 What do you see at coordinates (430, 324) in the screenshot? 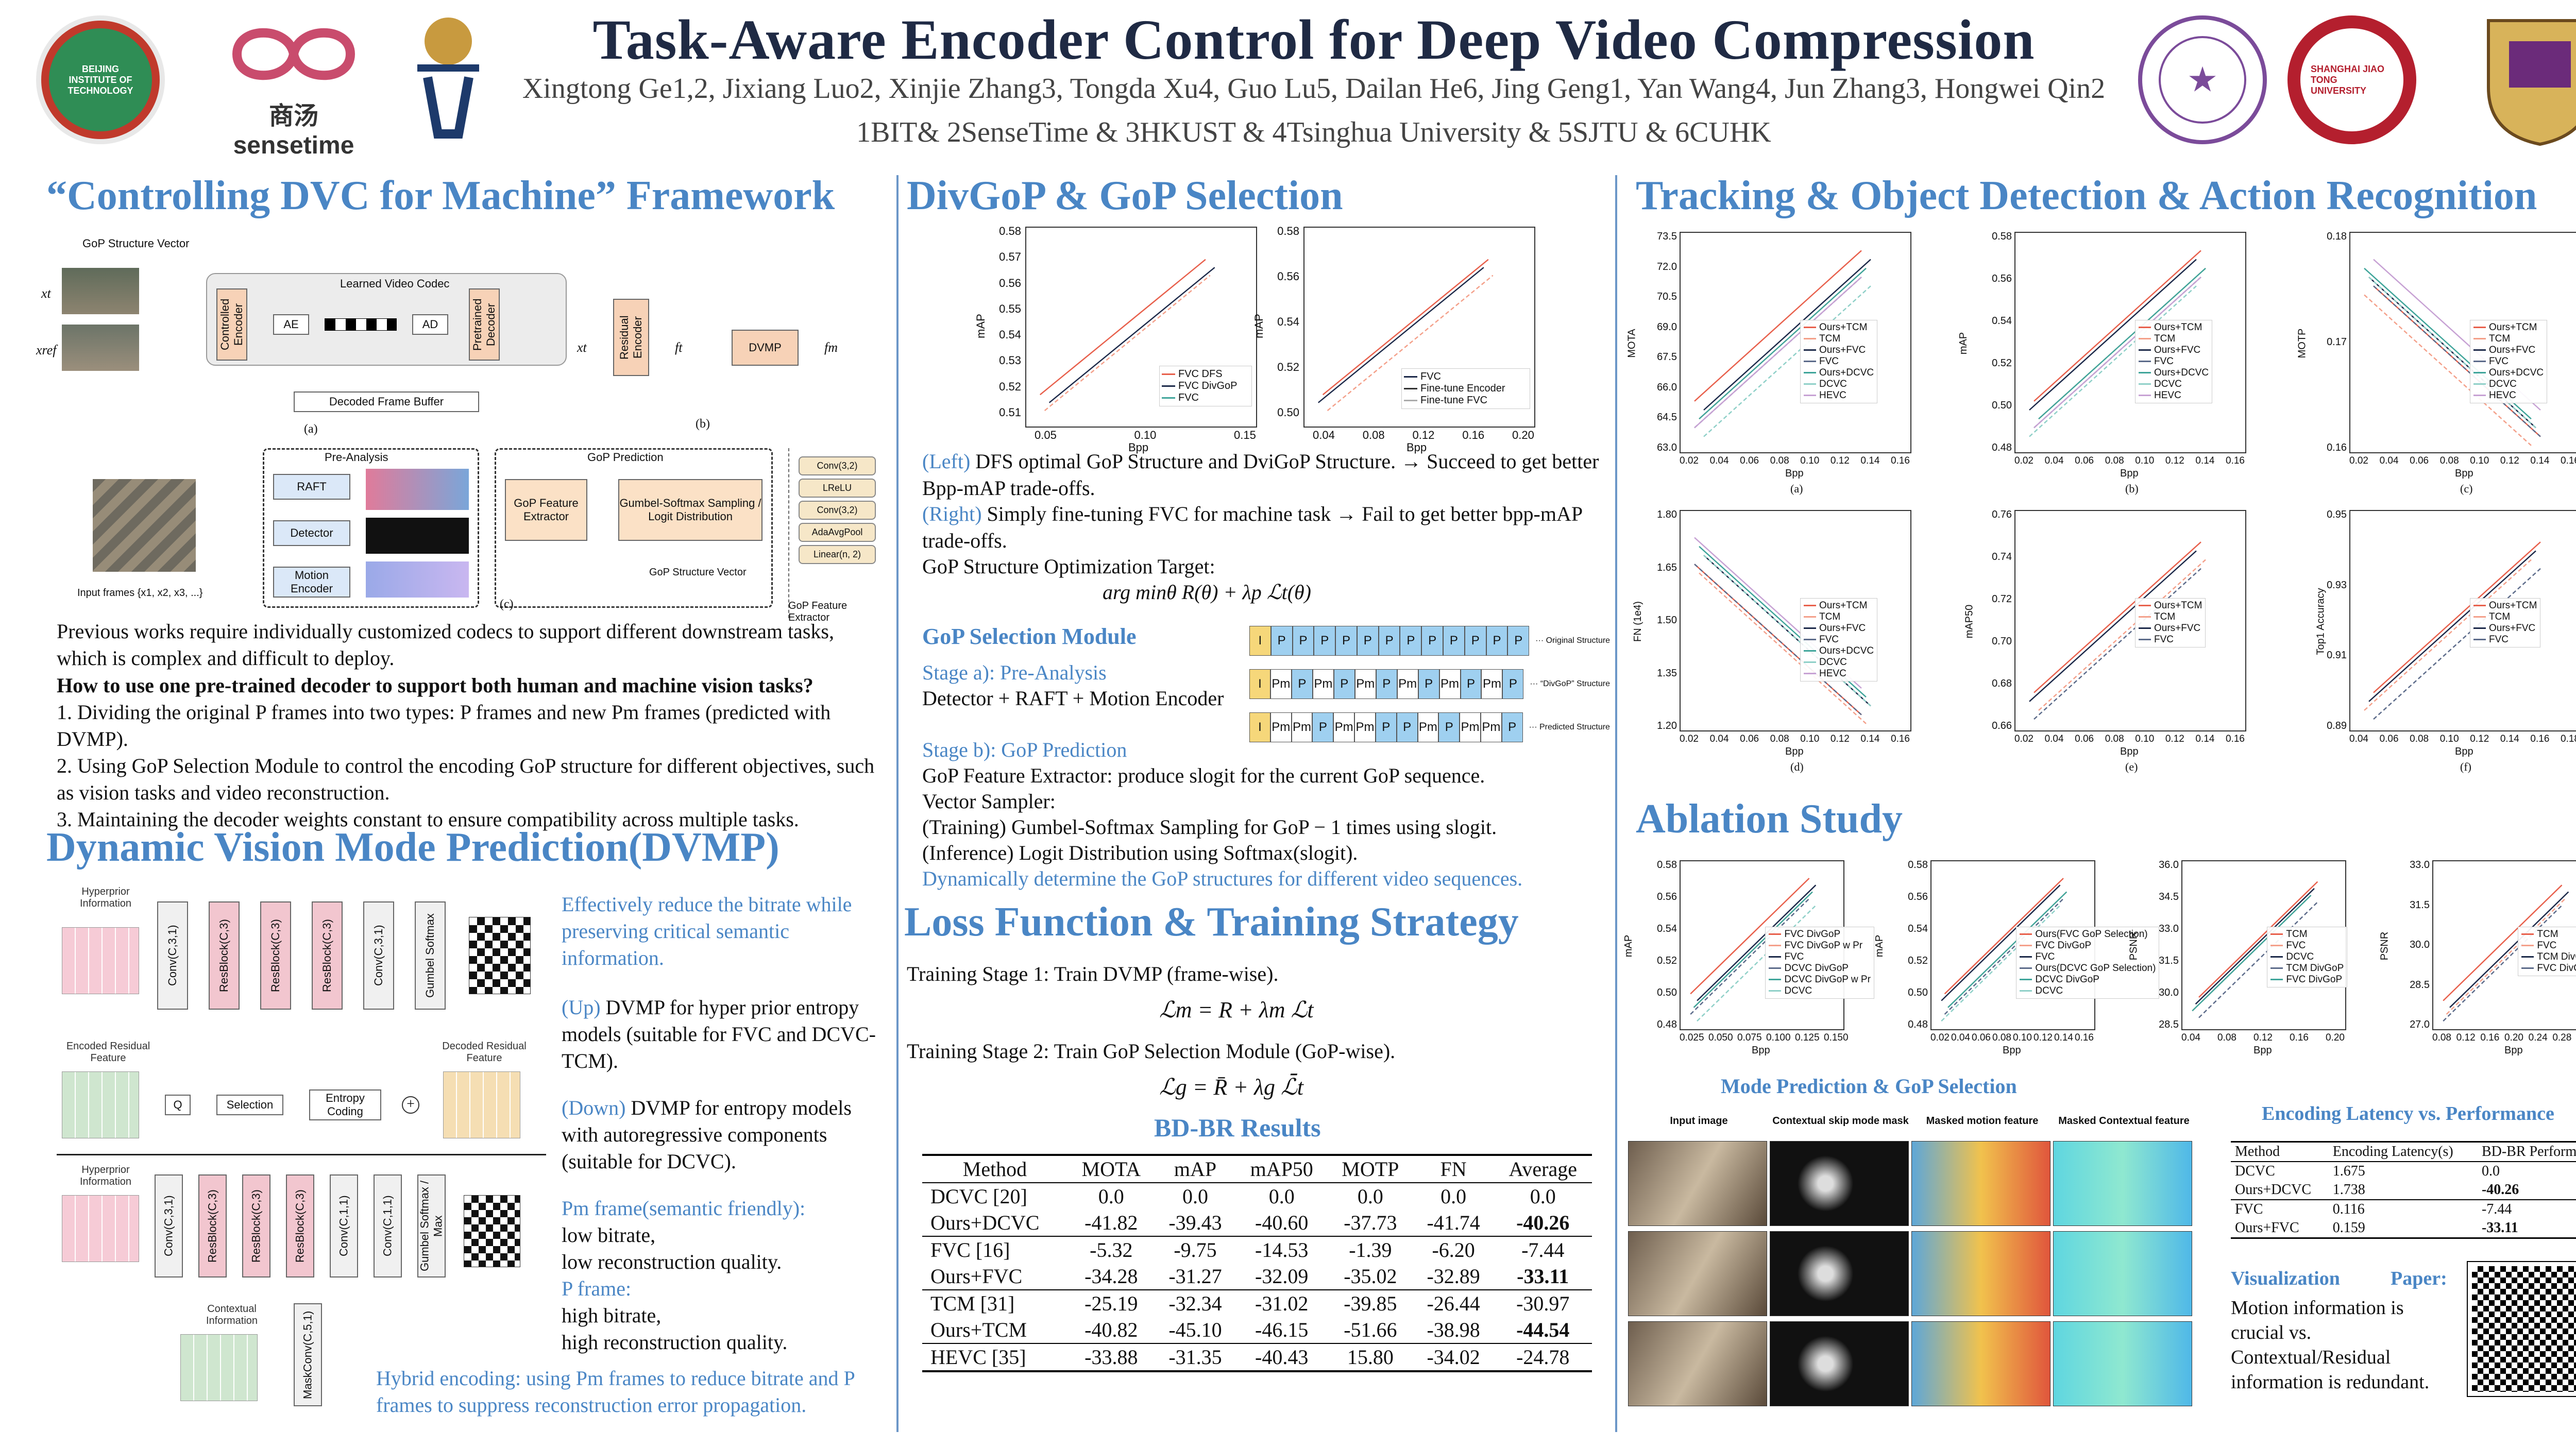
I see `ad-block: AD` at bounding box center [430, 324].